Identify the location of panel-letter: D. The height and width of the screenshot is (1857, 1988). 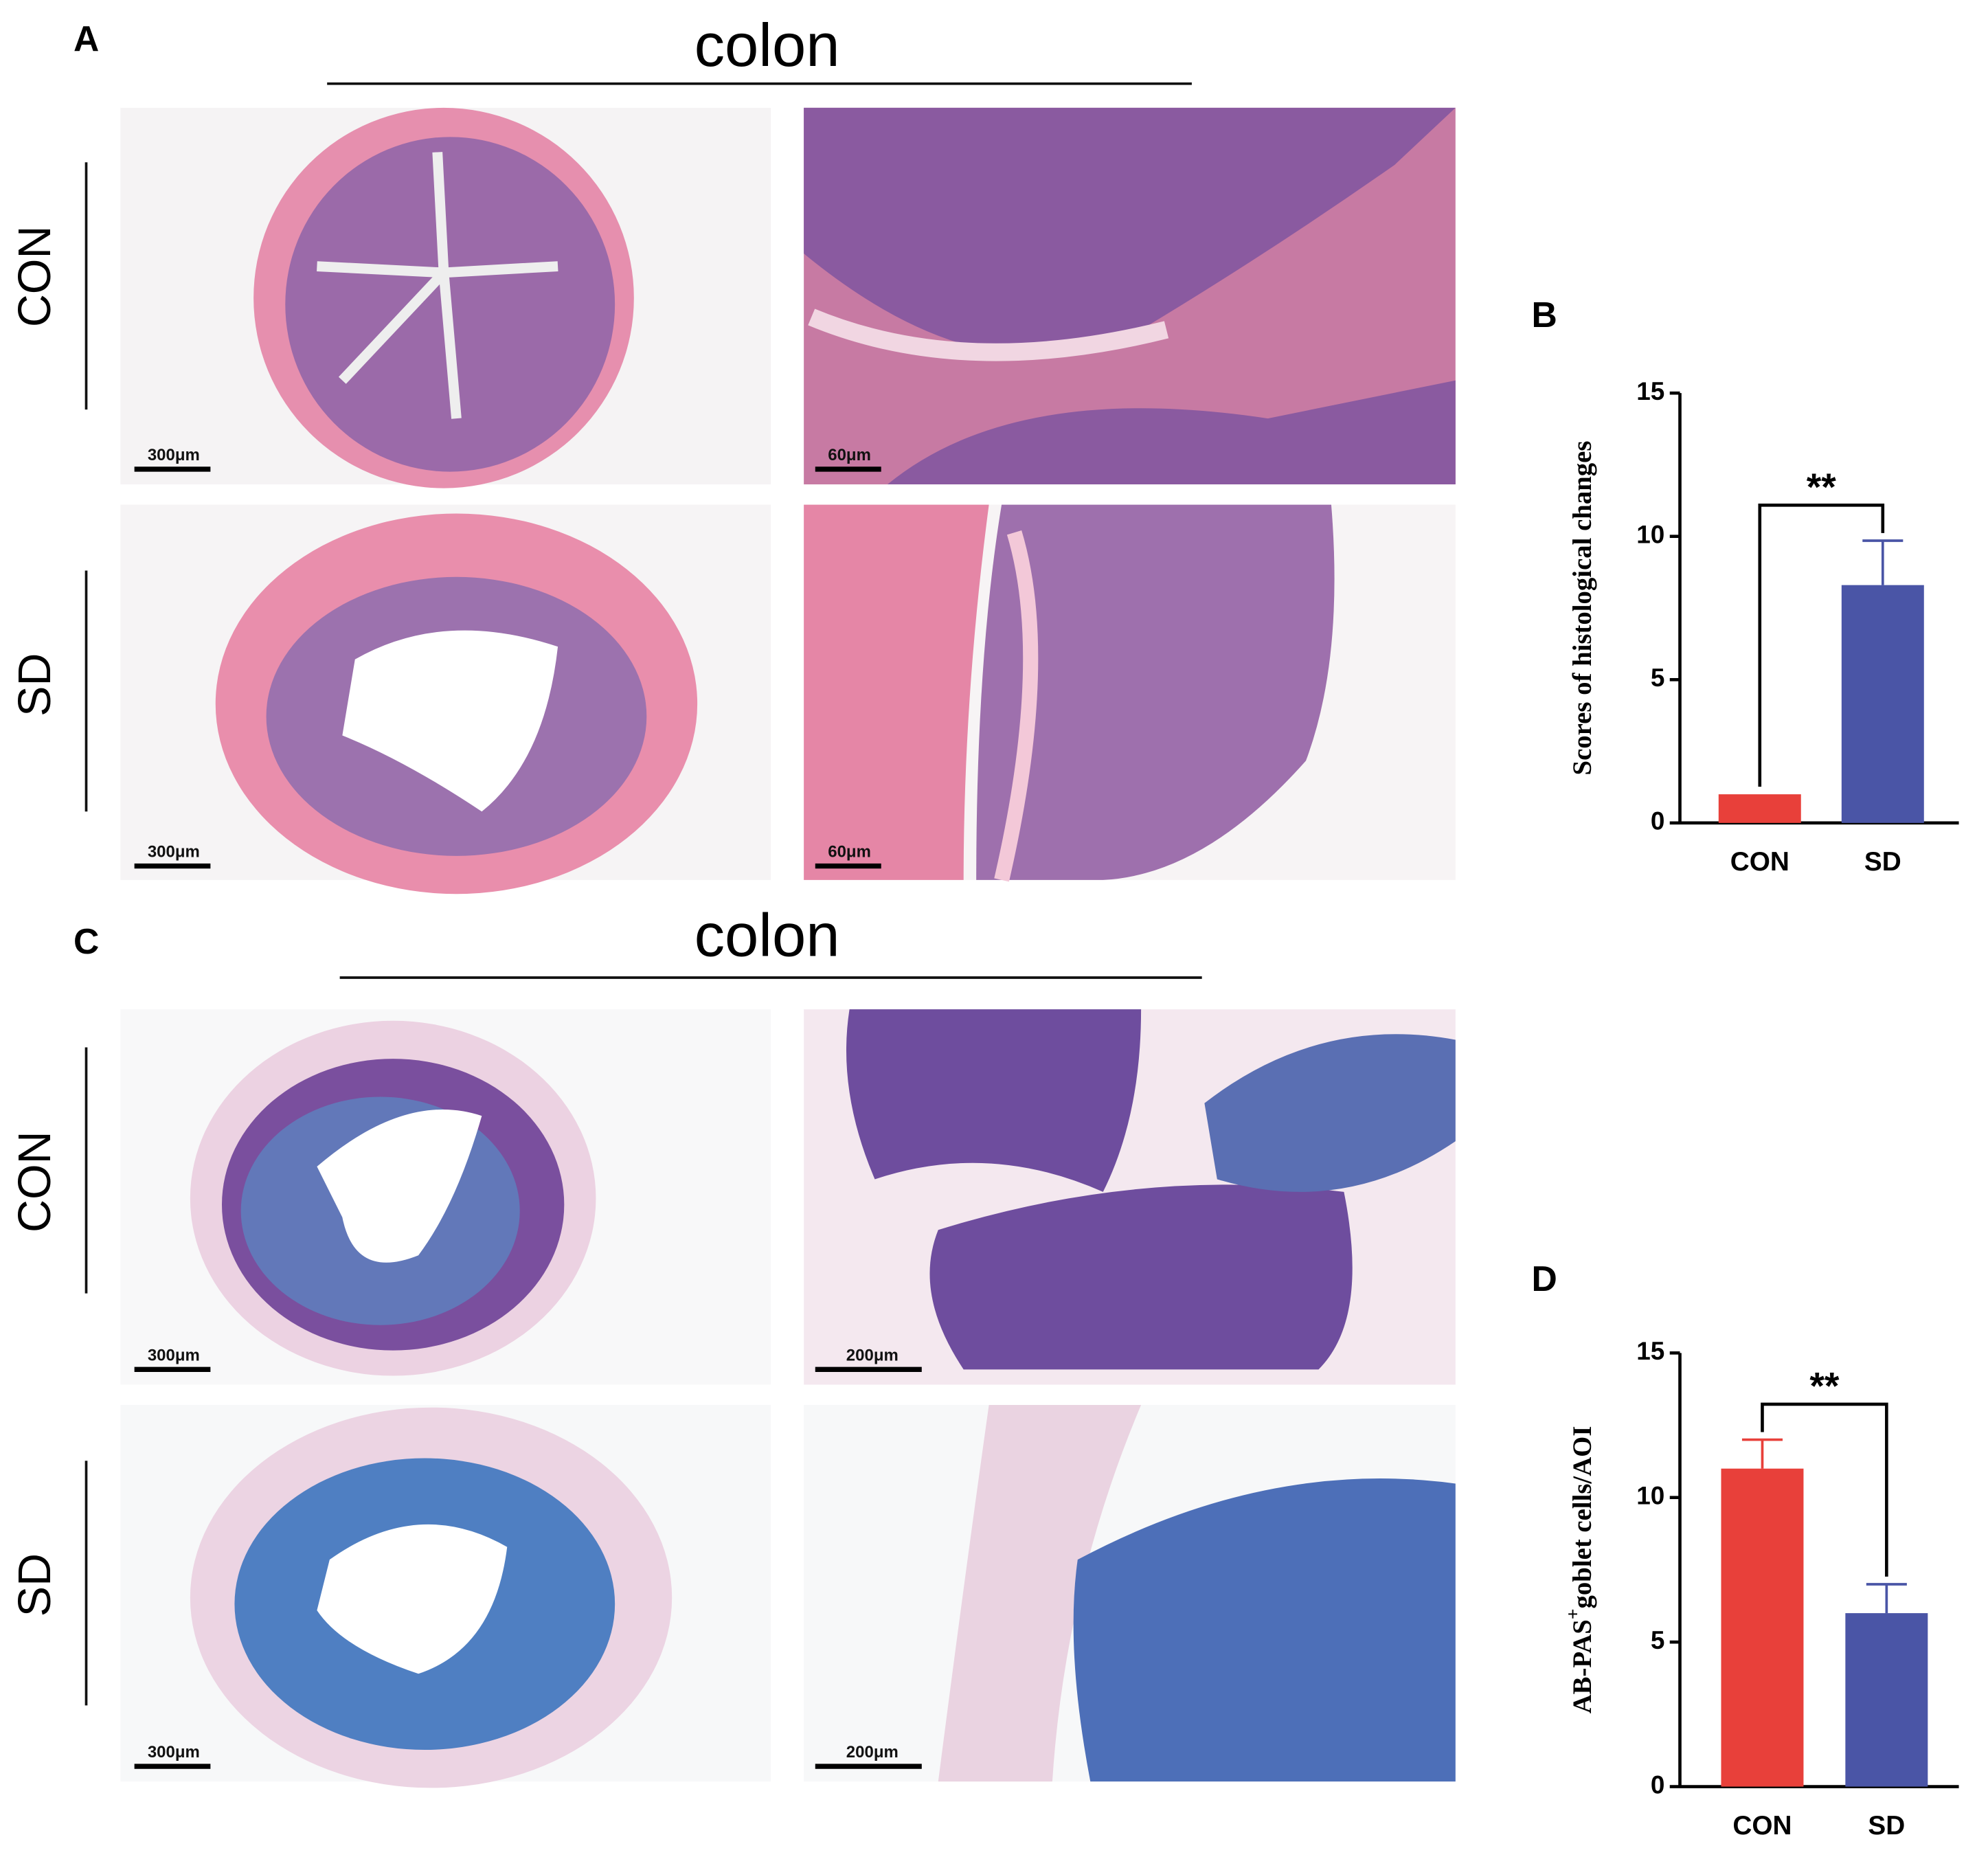
(1544, 1278).